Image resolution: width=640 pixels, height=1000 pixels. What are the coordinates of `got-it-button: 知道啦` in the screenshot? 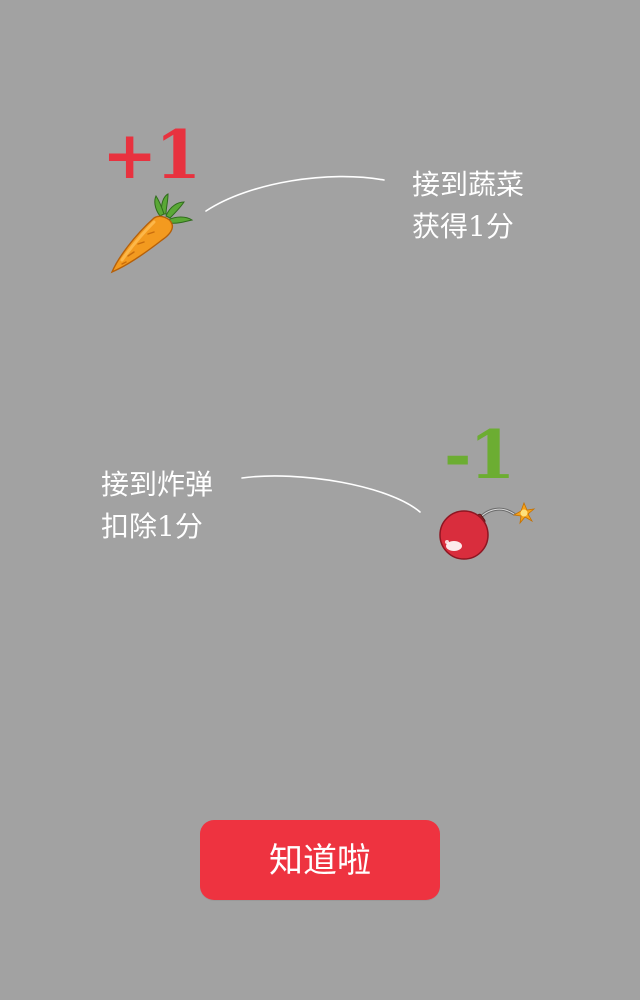 It's located at (320, 860).